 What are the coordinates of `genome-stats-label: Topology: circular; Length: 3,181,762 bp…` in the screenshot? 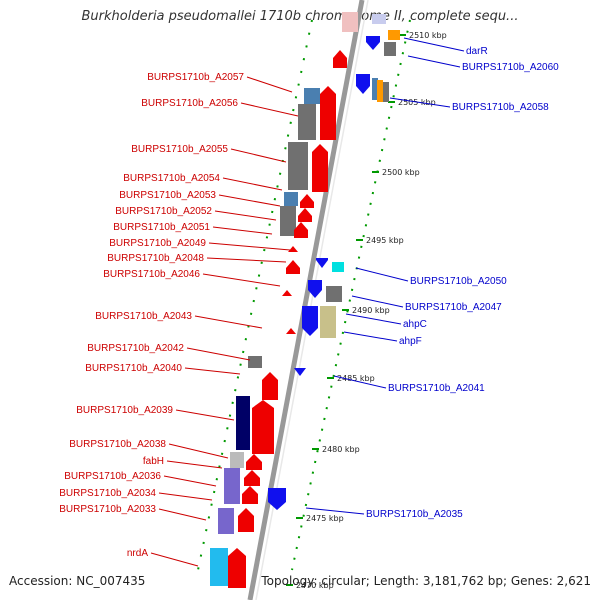 It's located at (426, 581).